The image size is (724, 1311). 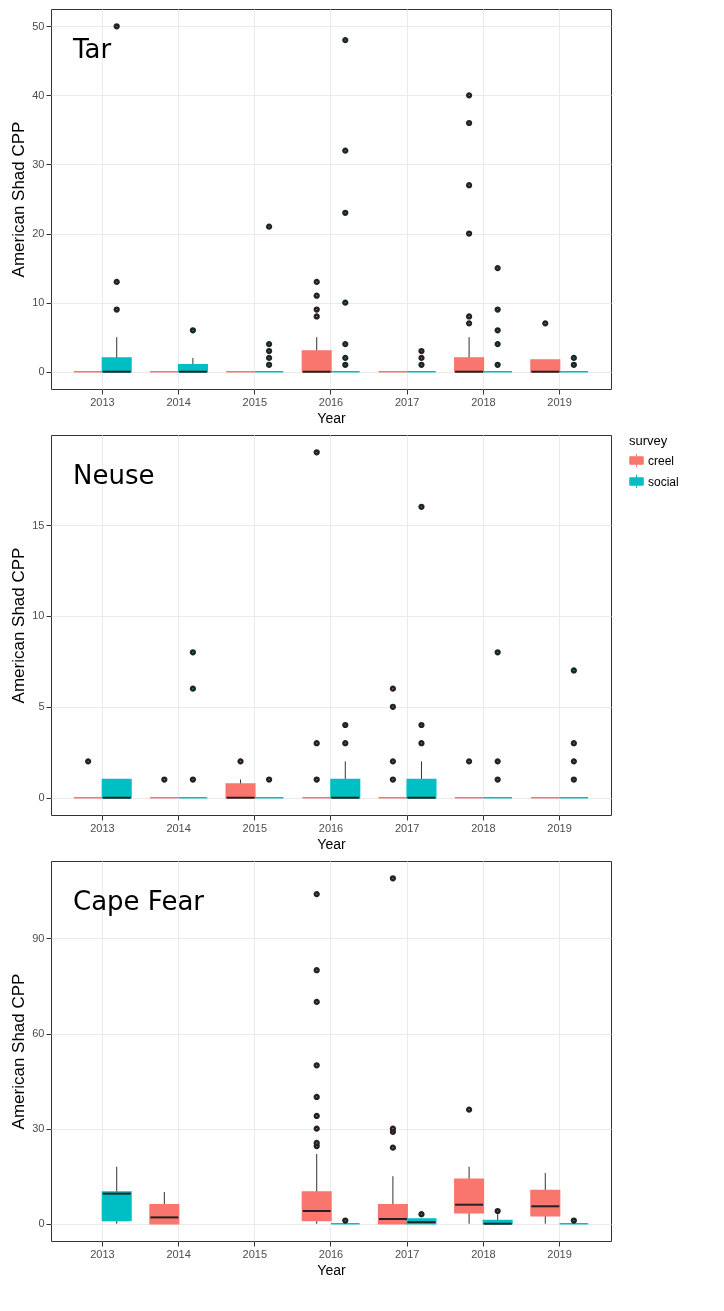 What do you see at coordinates (38, 94) in the screenshot?
I see `y-tick-label: 40` at bounding box center [38, 94].